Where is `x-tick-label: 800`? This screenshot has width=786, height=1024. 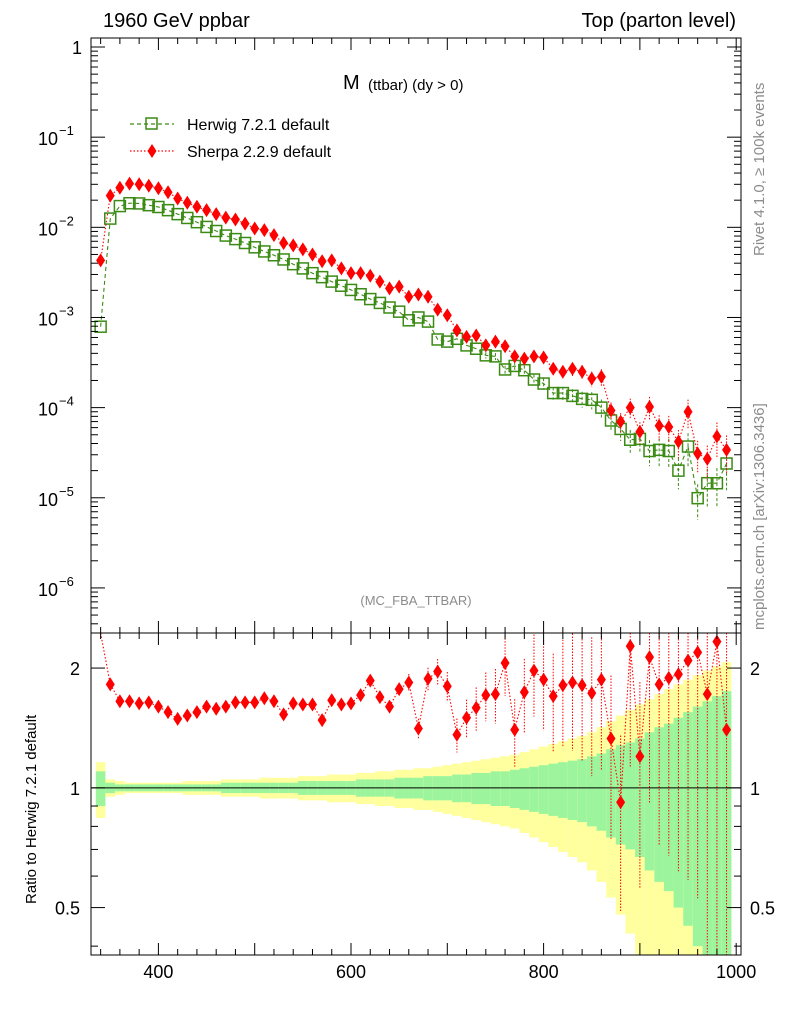
x-tick-label: 800 is located at coordinates (544, 972).